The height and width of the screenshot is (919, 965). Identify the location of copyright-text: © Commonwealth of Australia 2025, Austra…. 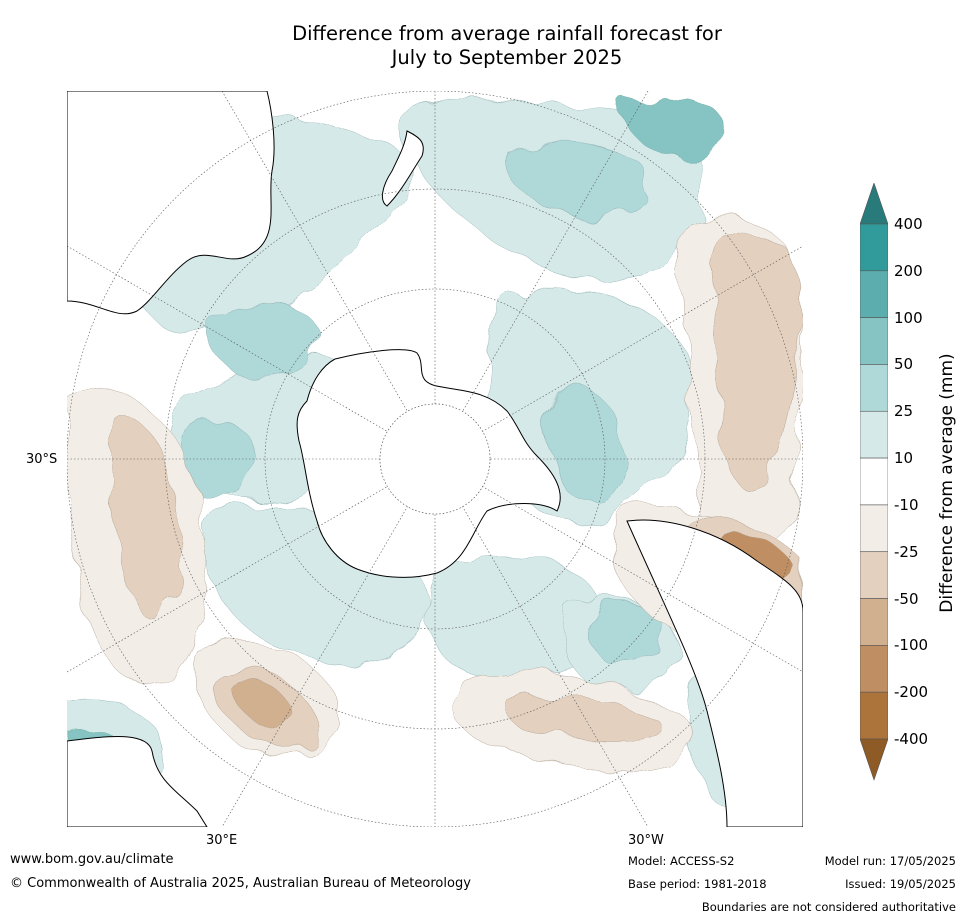
(240, 883).